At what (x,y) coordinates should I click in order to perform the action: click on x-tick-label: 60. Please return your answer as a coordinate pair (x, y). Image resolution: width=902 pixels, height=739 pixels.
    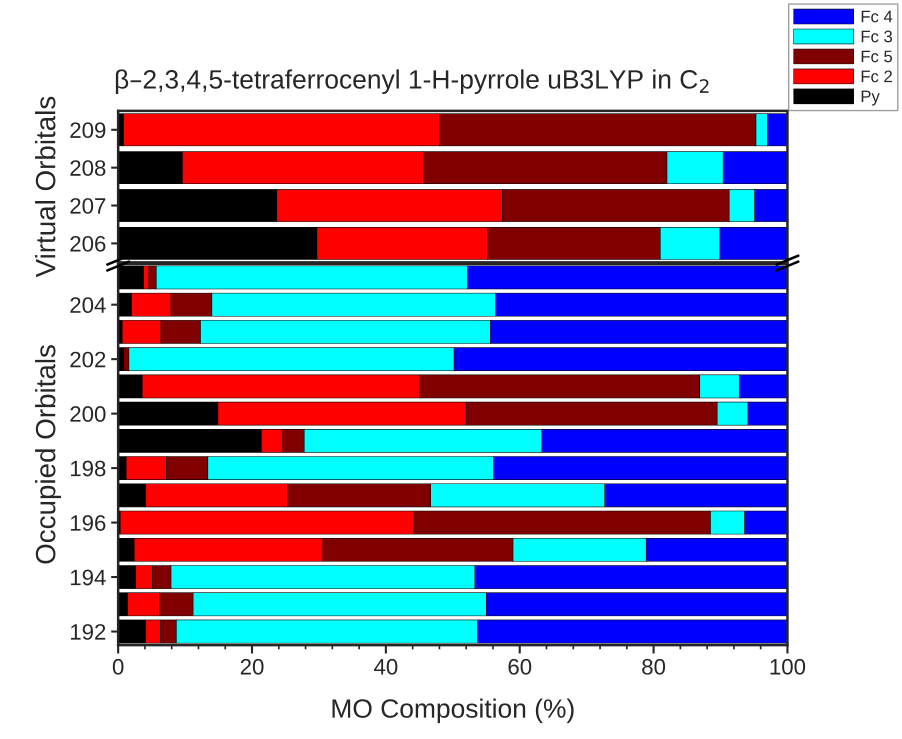
    Looking at the image, I should click on (520, 666).